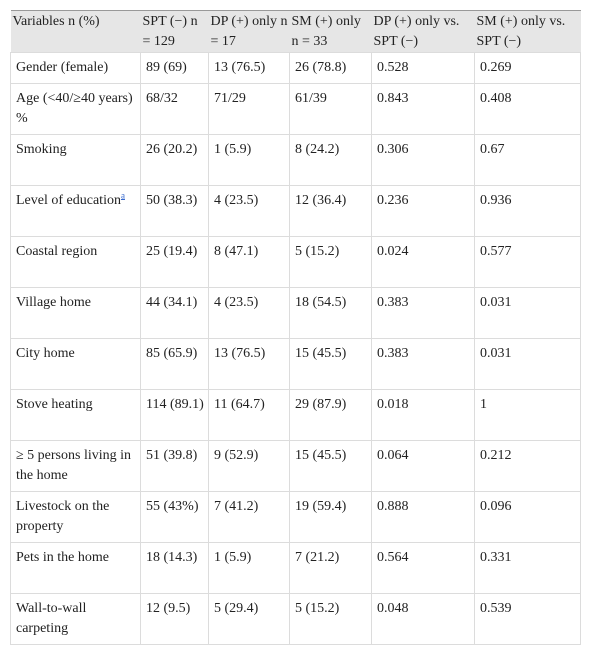  I want to click on table-cell: 0.408, so click(527, 109).